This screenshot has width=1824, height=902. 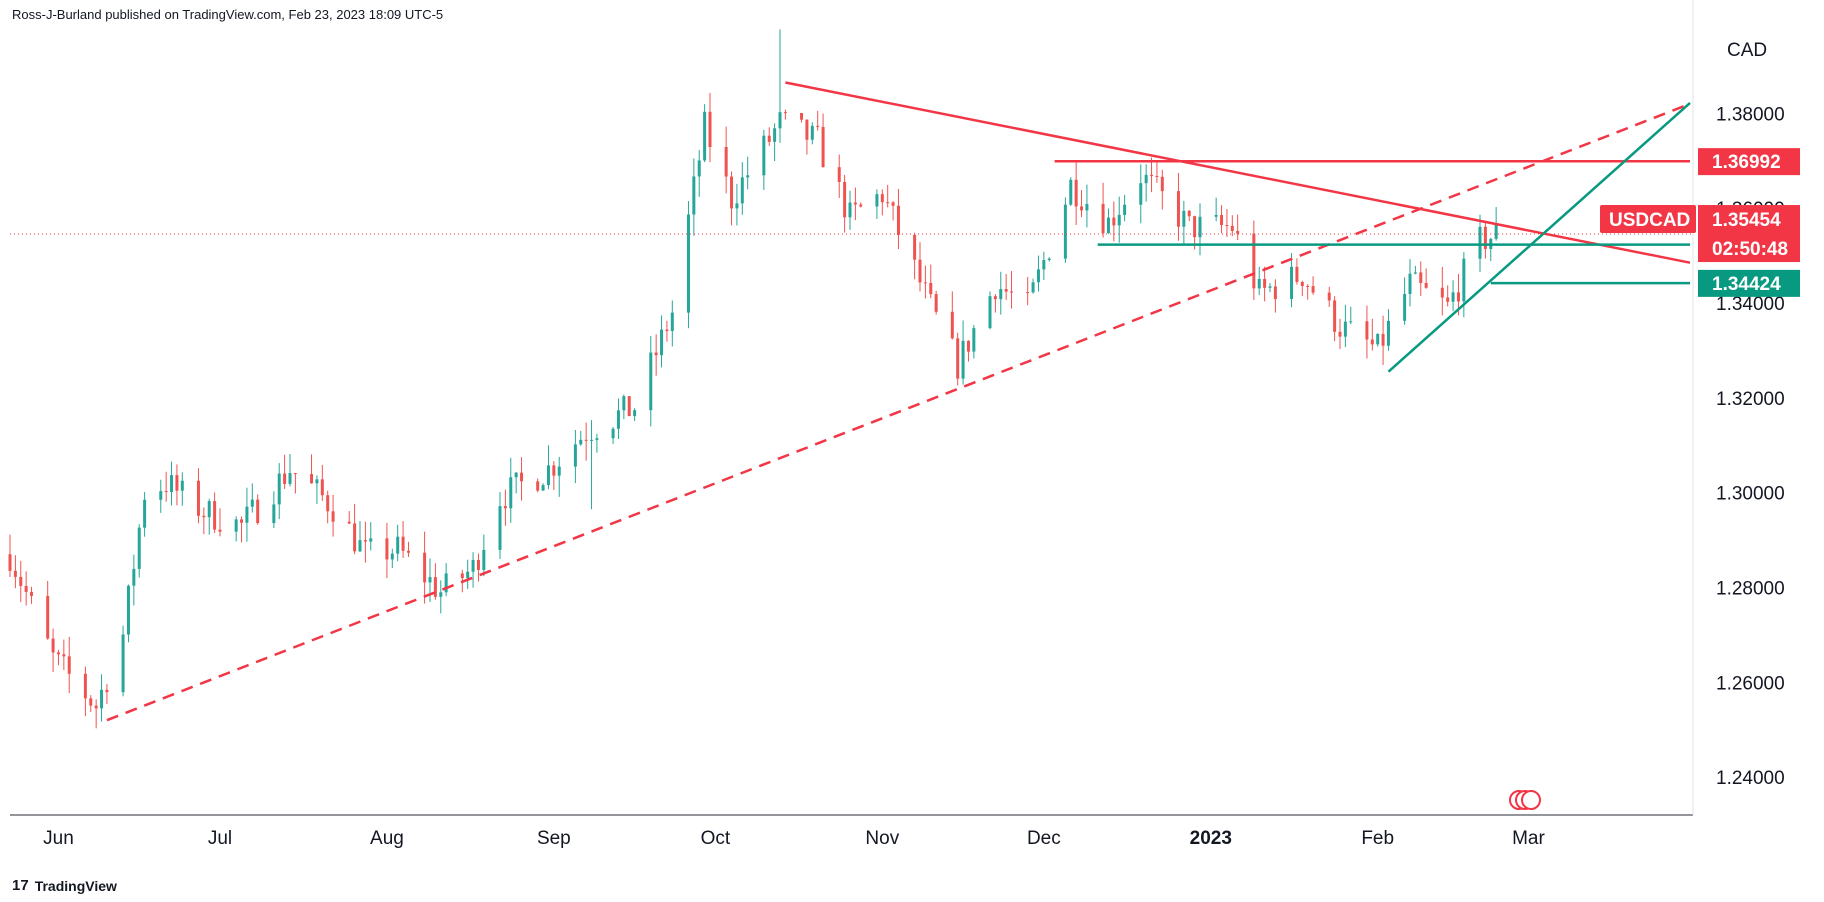 I want to click on economic-event-flag-icon, so click(x=1531, y=800).